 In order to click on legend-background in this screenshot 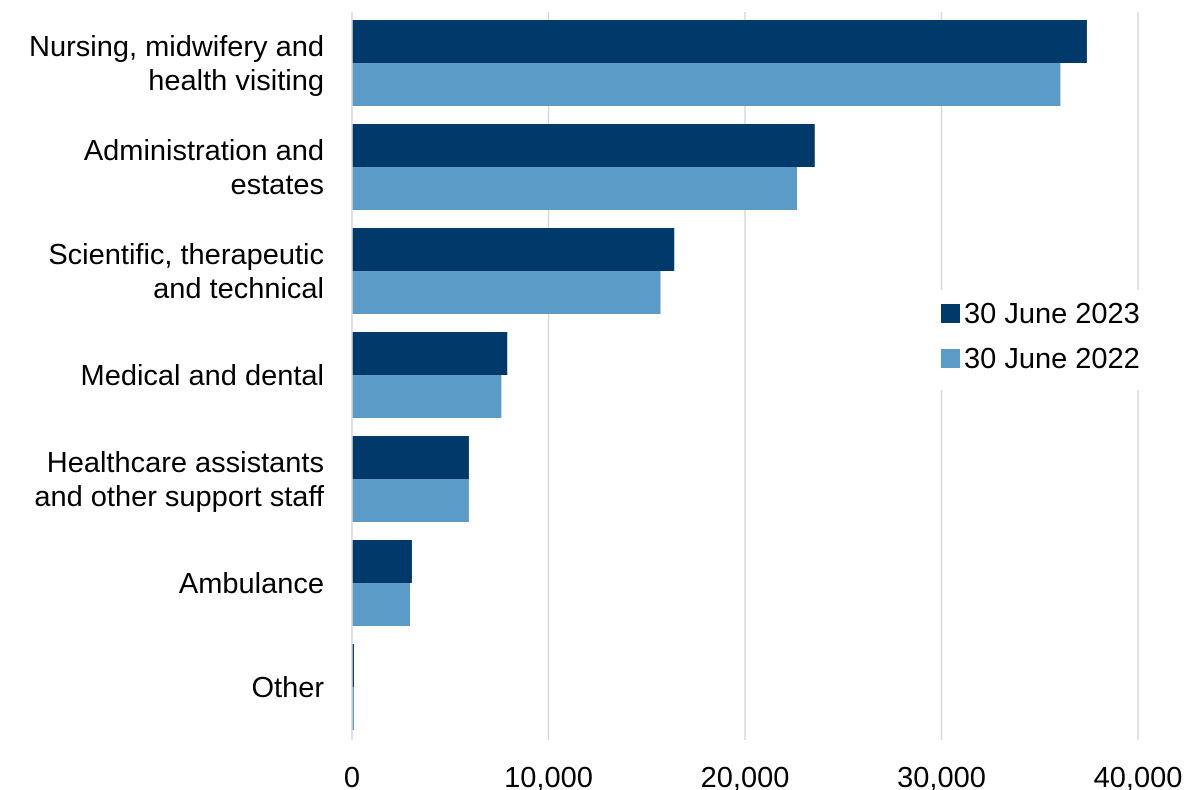, I will do `click(1043, 340)`.